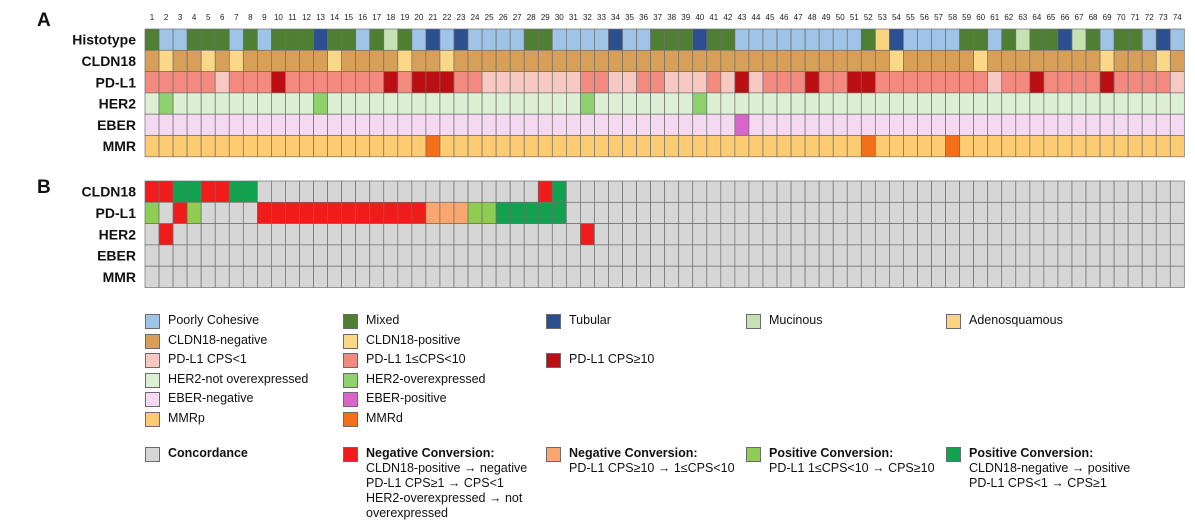  I want to click on column-number-label: 3, so click(180, 17).